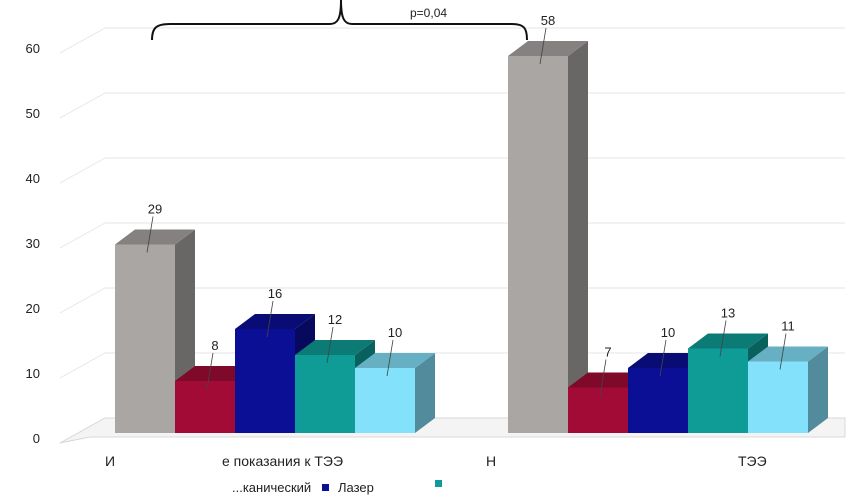 The image size is (851, 499). What do you see at coordinates (33, 48) in the screenshot?
I see `y-tick-label: 60` at bounding box center [33, 48].